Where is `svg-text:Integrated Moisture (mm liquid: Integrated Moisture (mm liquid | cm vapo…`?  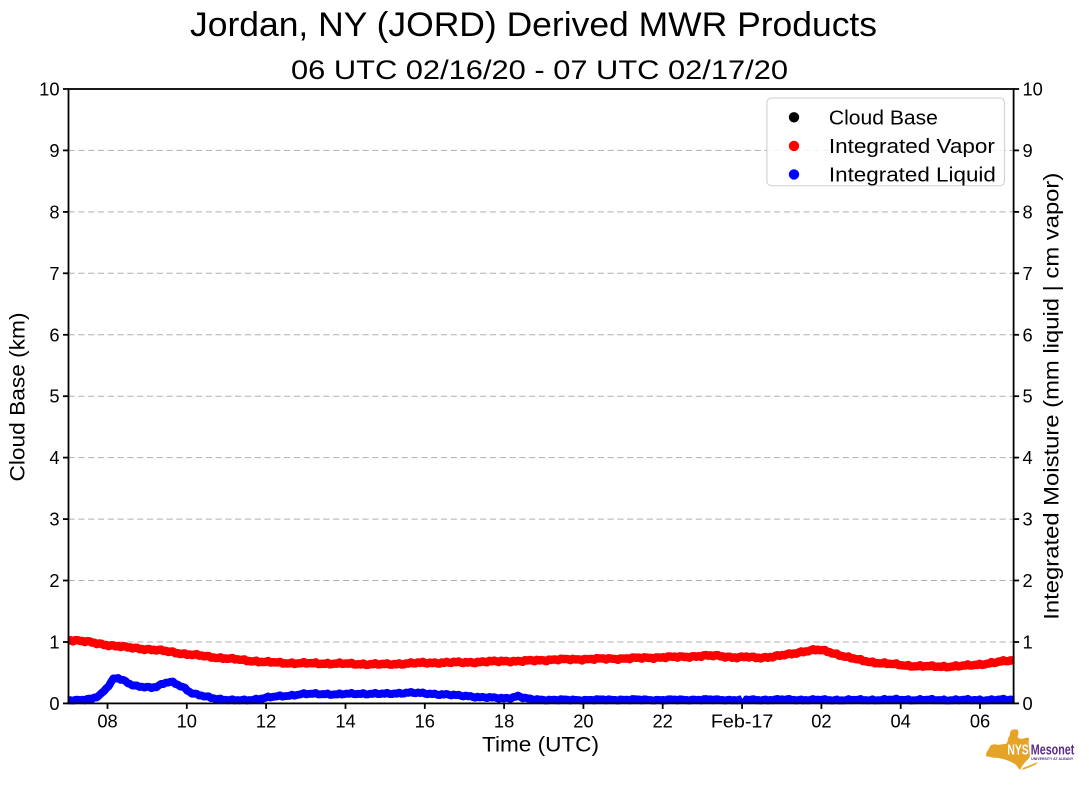 svg-text:Integrated Moisture (mm liquid: Integrated Moisture (mm liquid | cm vapo… is located at coordinates (1052, 396).